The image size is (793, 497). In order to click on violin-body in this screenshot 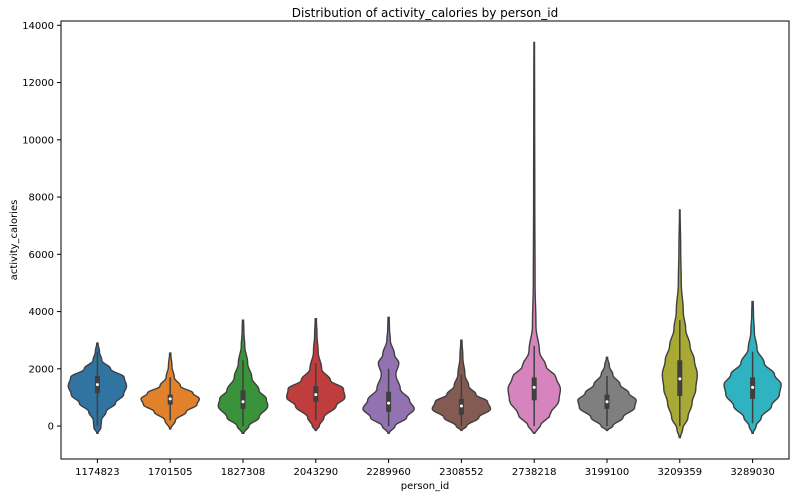, I will do `click(534, 237)`.